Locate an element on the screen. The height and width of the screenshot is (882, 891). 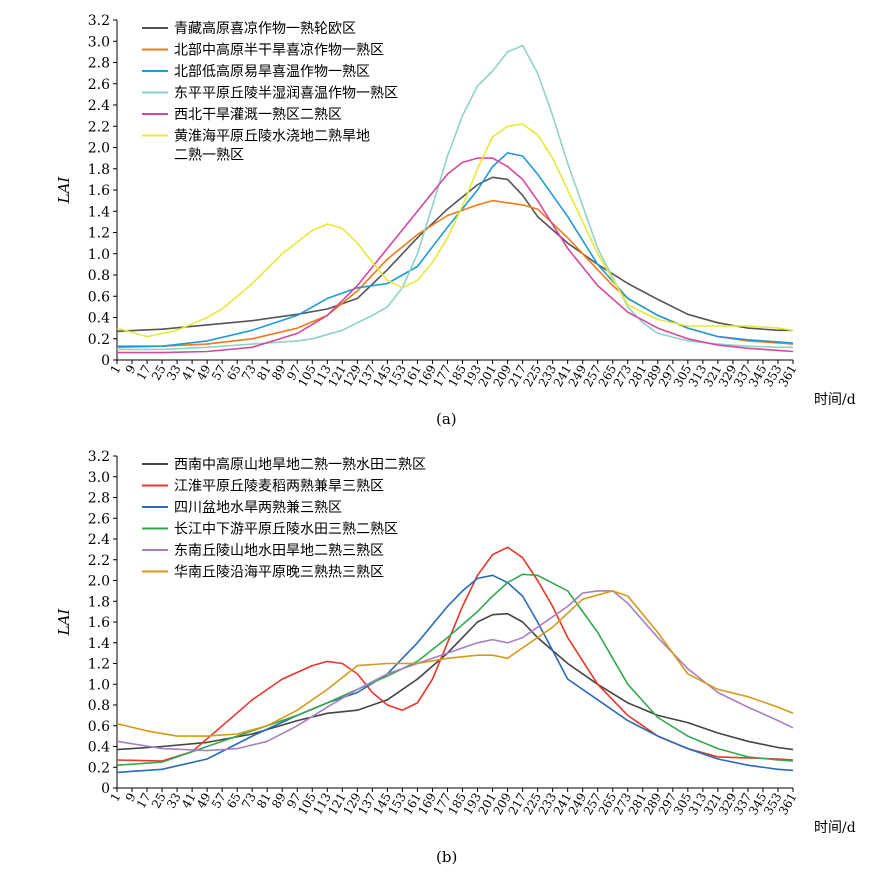
legend-entry-label: 东南丘陵山地水田旱地二熟三熟区 is located at coordinates (279, 551).